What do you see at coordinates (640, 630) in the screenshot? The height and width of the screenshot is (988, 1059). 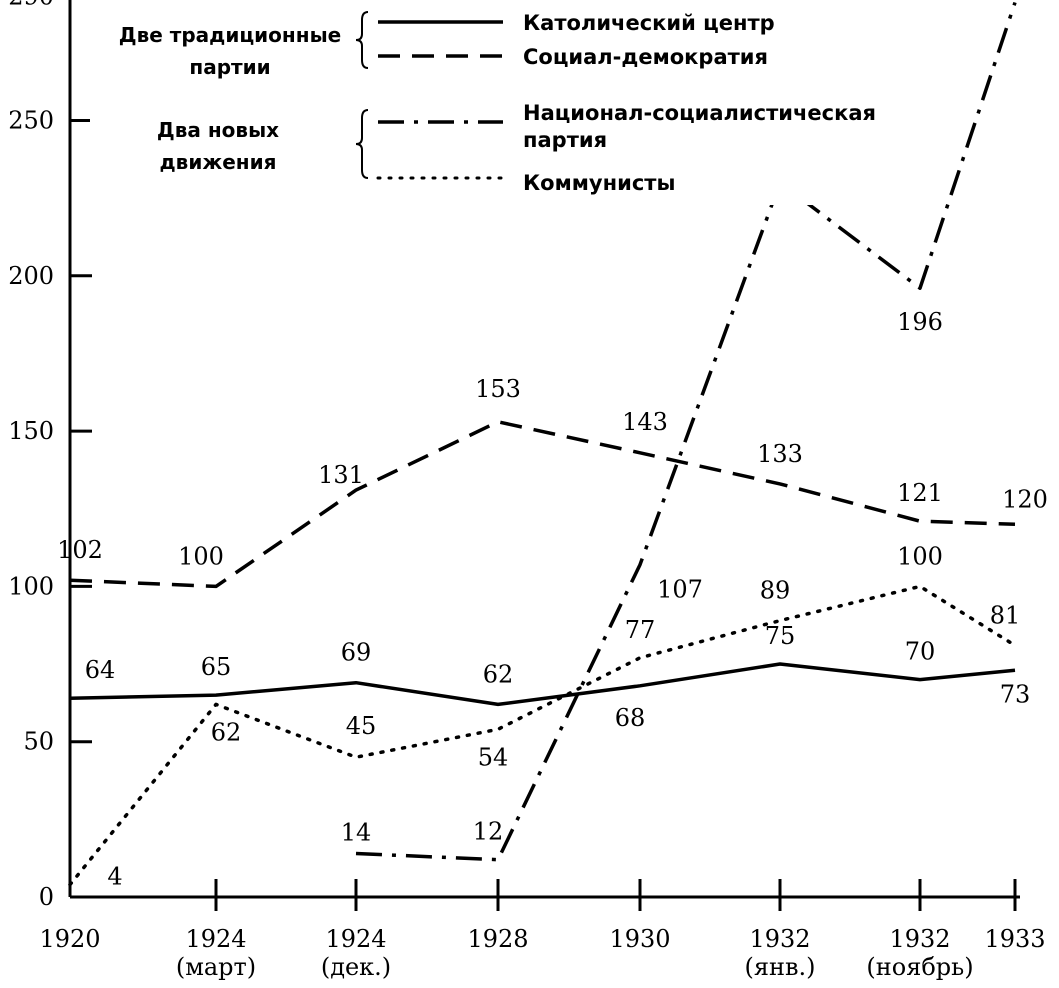 I see `data-label-communists: 77` at bounding box center [640, 630].